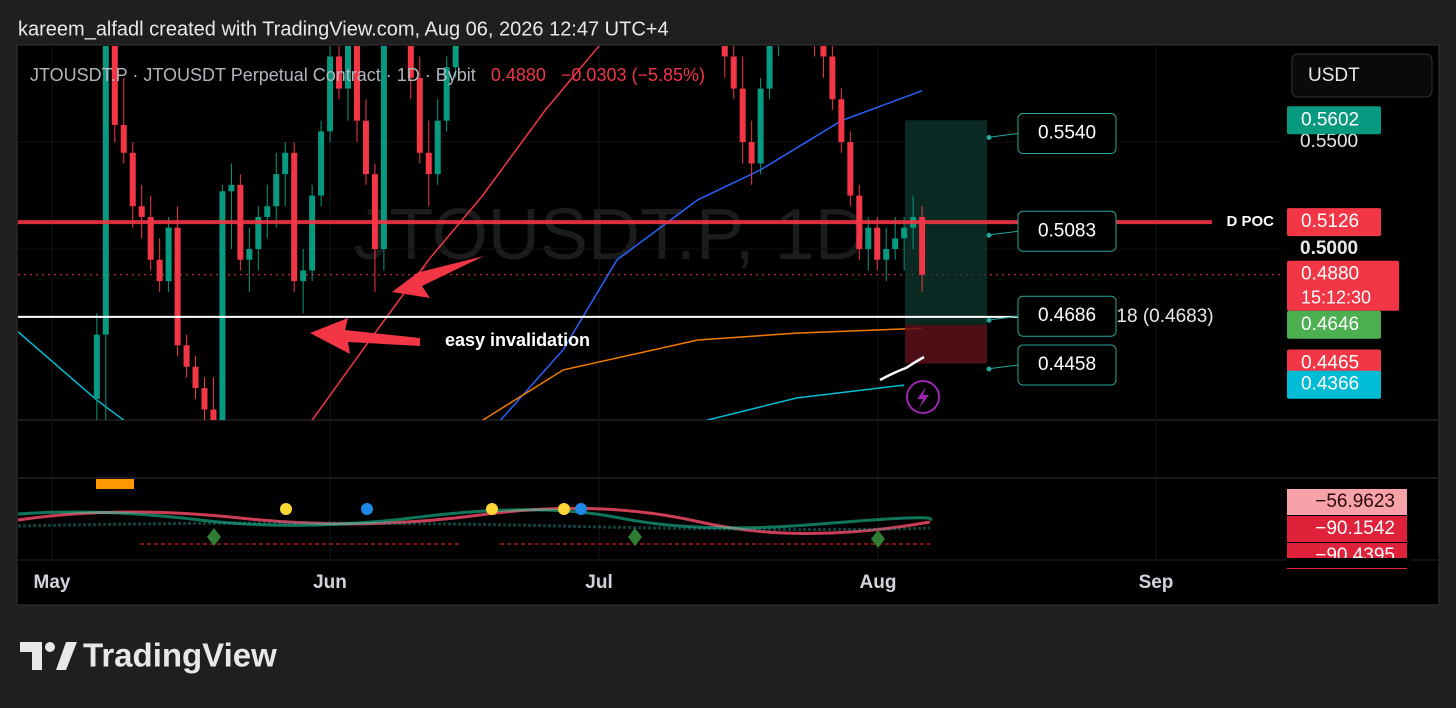 This screenshot has height=708, width=1456. Describe the element at coordinates (598, 582) in the screenshot. I see `time-label: Jul` at that location.